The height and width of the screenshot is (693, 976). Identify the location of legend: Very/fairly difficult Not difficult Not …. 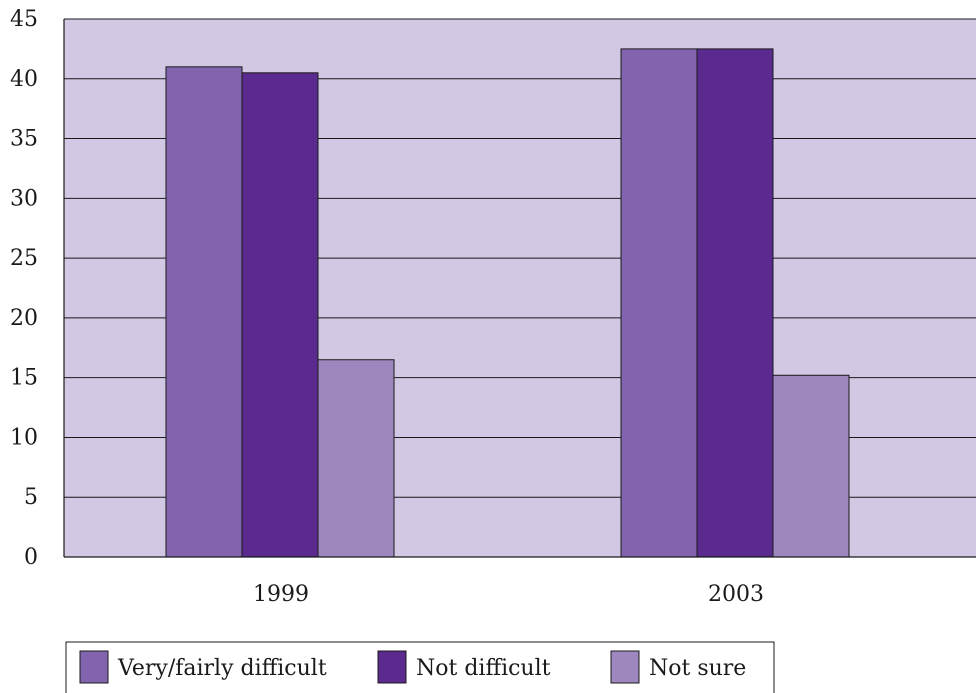
(420, 667).